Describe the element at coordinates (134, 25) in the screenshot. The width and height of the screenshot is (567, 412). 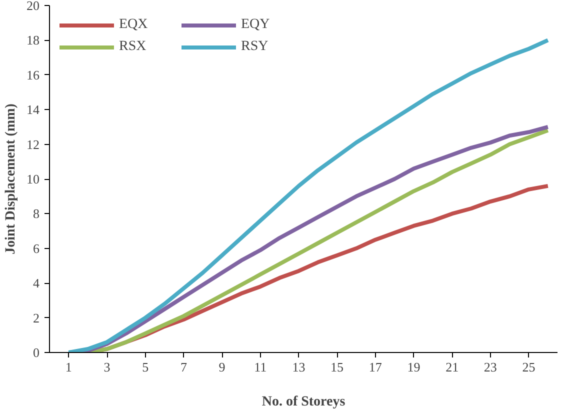
I see `legend-label: EQX` at that location.